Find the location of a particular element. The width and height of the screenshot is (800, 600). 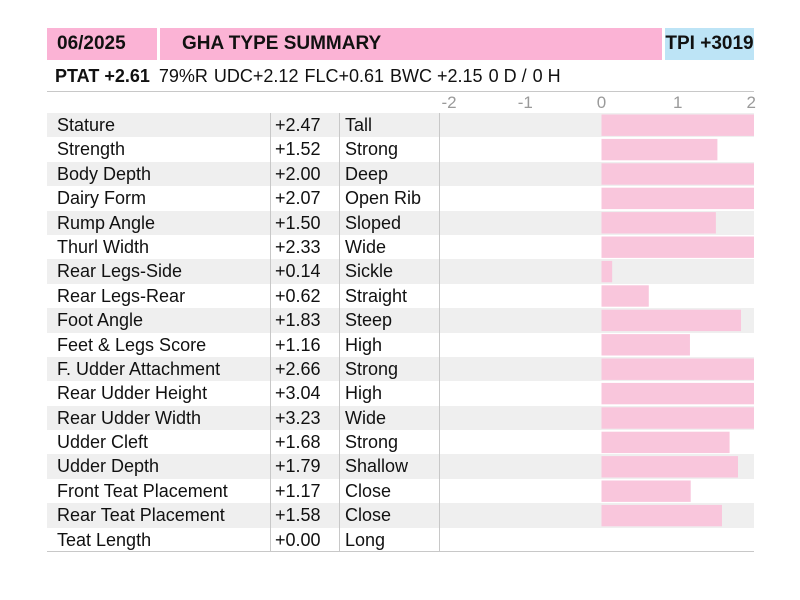

trait-value: +0.00 is located at coordinates (298, 539).